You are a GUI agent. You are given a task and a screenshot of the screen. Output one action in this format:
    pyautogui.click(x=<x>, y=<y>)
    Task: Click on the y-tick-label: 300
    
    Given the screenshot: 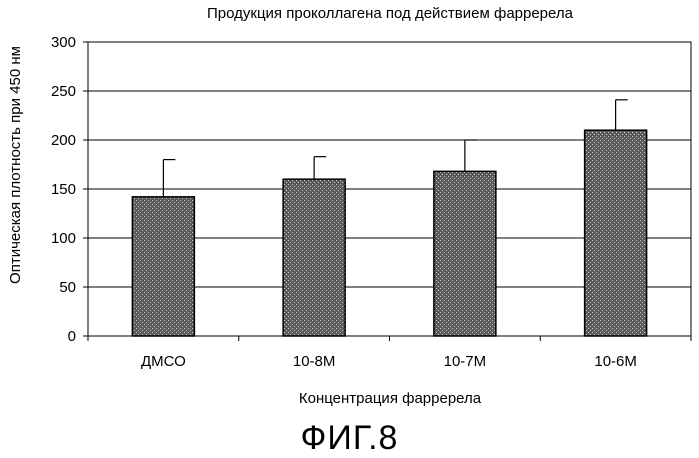 What is the action you would take?
    pyautogui.click(x=63, y=42)
    